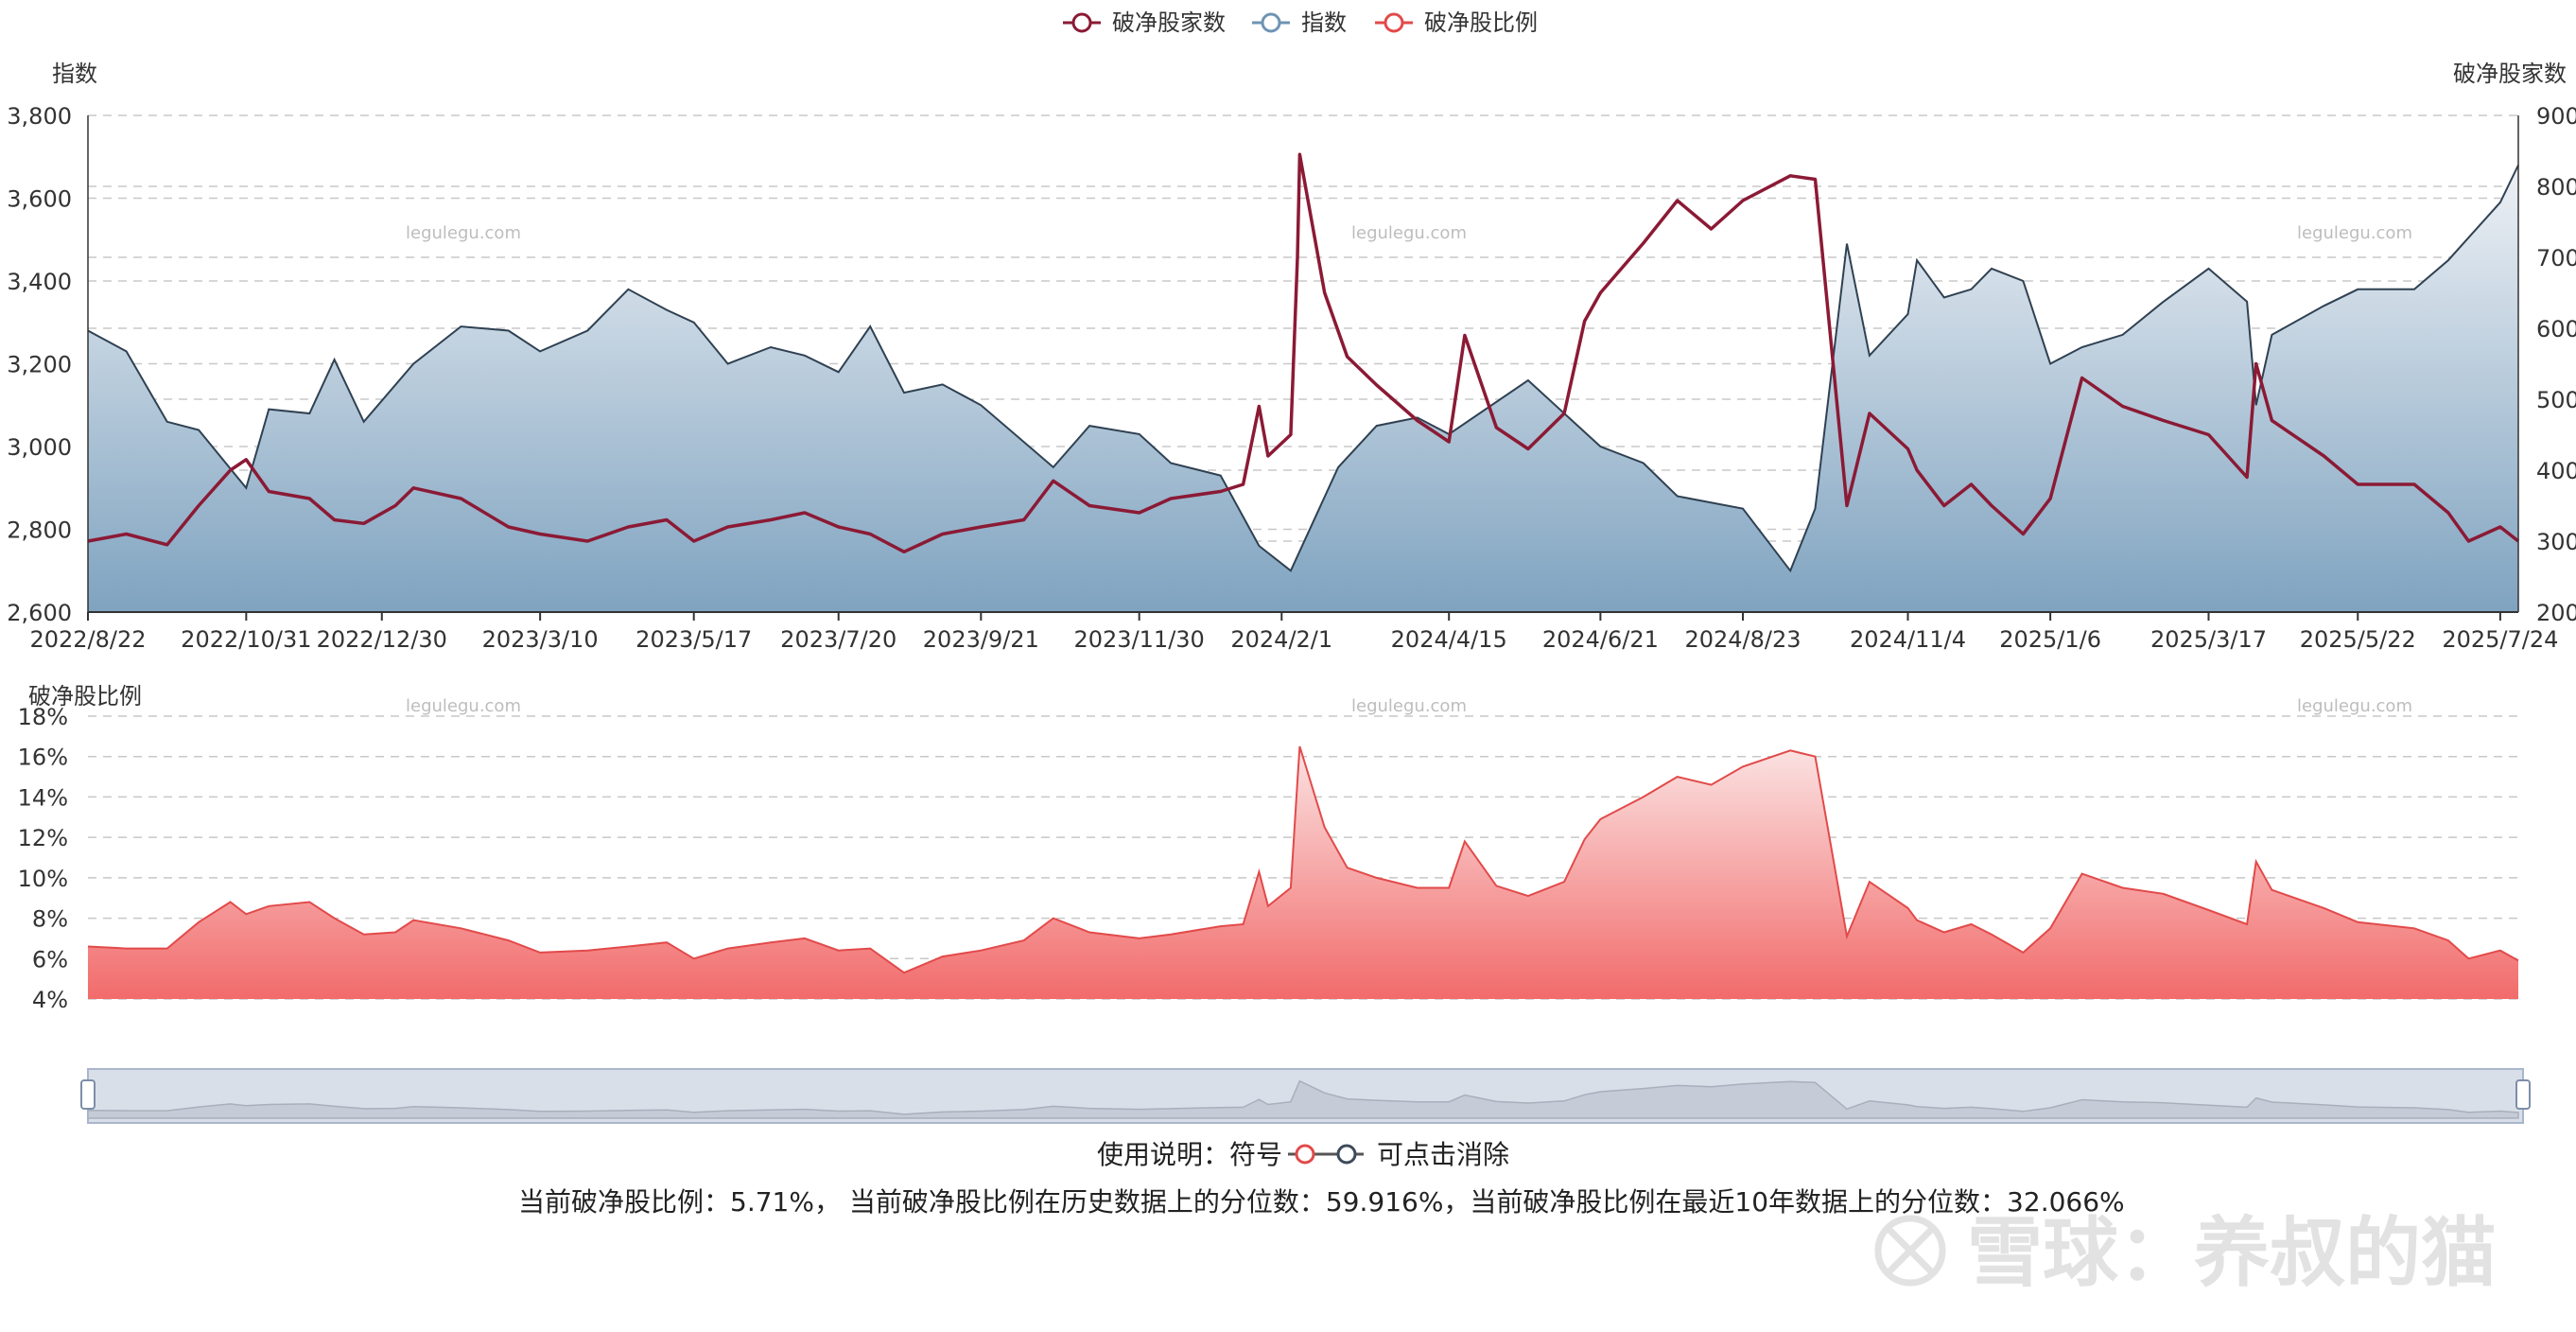 This screenshot has height=1332, width=2576. What do you see at coordinates (39, 447) in the screenshot?
I see `left-tick-label: 3,000` at bounding box center [39, 447].